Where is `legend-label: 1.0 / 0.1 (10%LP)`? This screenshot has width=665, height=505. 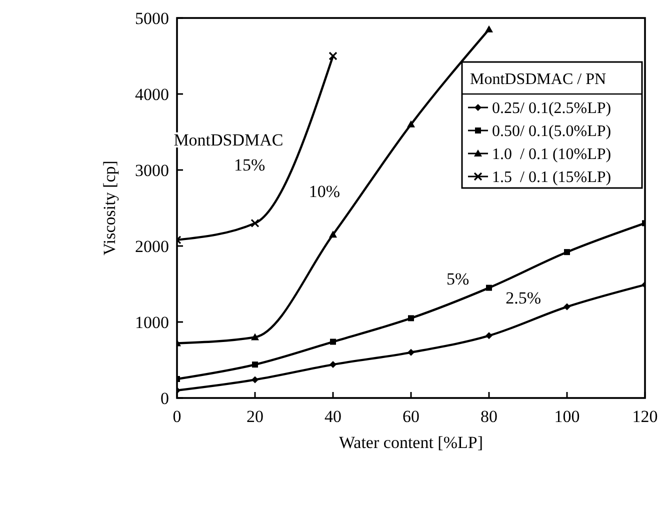
legend-label: 1.0 / 0.1 (10%LP) is located at coordinates (552, 155).